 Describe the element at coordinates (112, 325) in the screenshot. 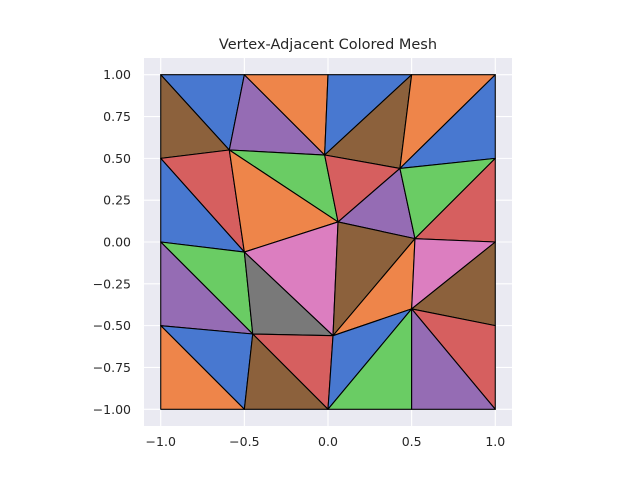

I see `y-tick-label: −0.50` at that location.